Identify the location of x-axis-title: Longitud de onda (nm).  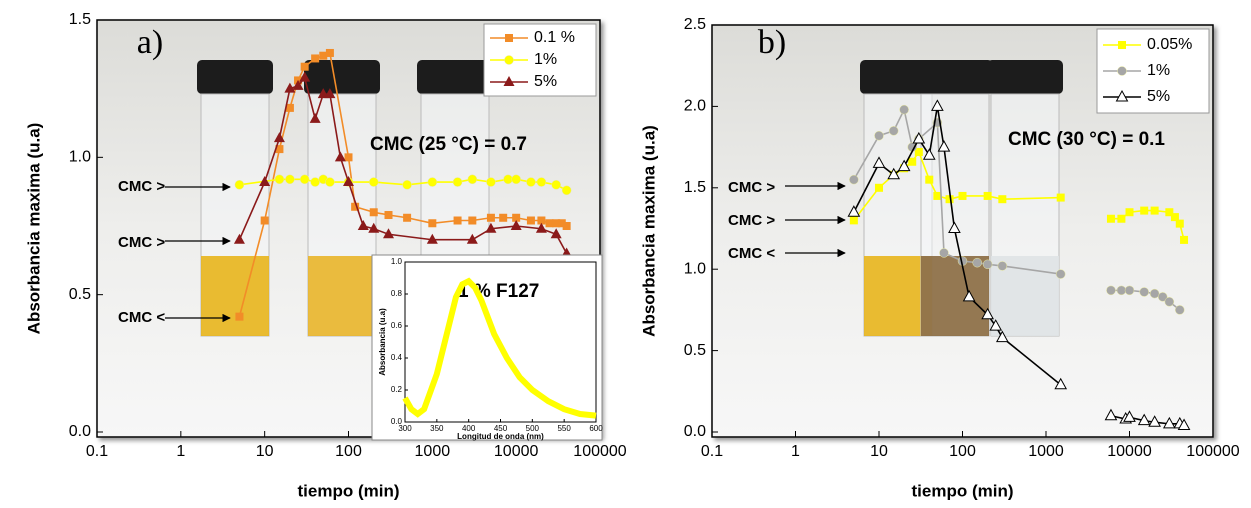
(500, 436).